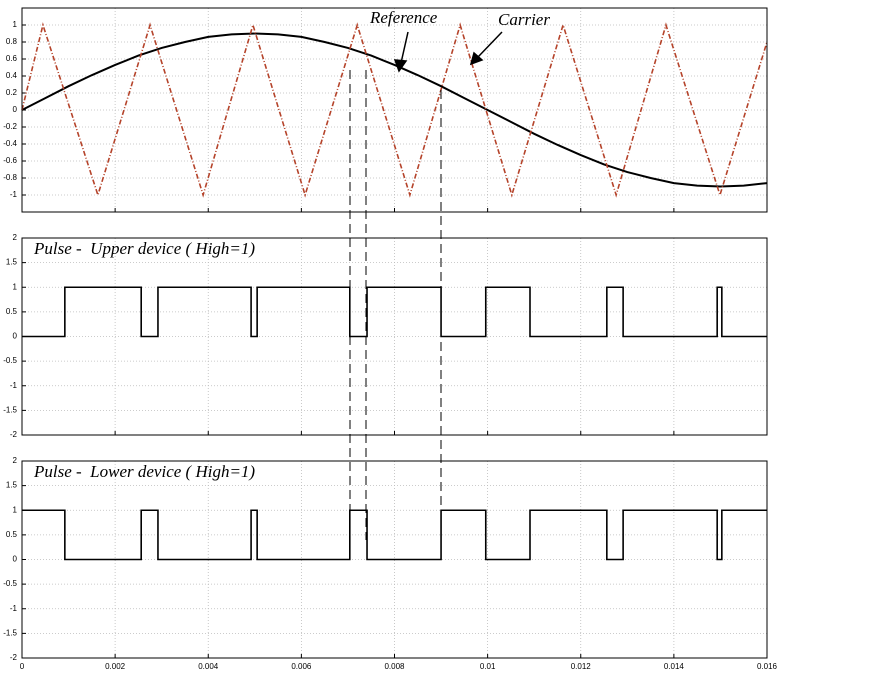 The height and width of the screenshot is (688, 896). What do you see at coordinates (488, 666) in the screenshot?
I see `x-tick-label: 0.01` at bounding box center [488, 666].